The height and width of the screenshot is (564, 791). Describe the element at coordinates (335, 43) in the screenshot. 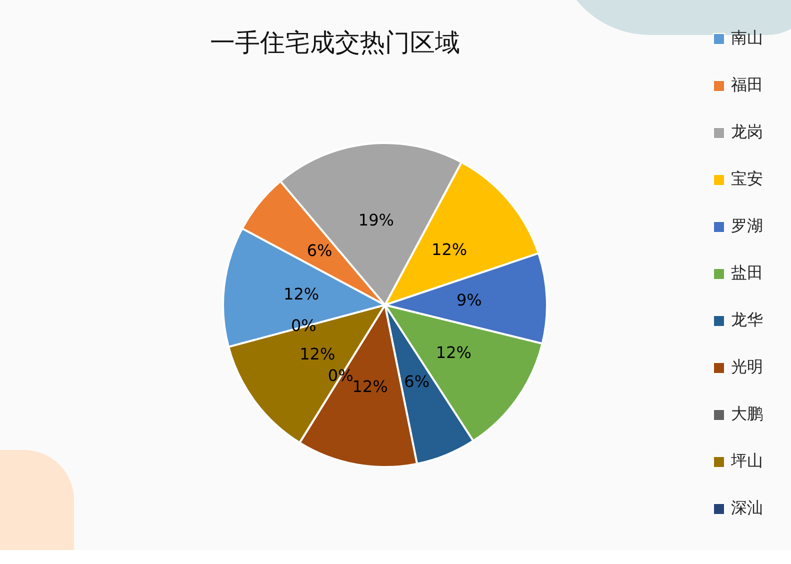

I see `chart-title: 一手住宅成交热门区域` at that location.